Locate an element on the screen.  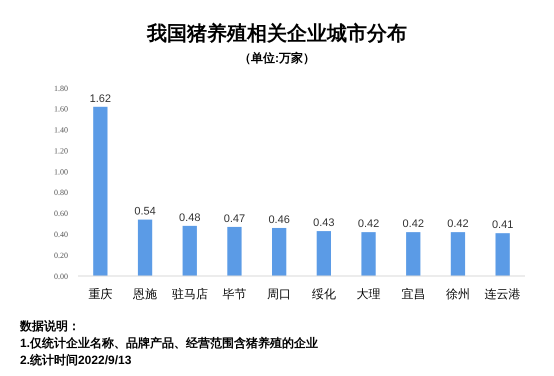
x-tick-label: 周口 is located at coordinates (279, 294).